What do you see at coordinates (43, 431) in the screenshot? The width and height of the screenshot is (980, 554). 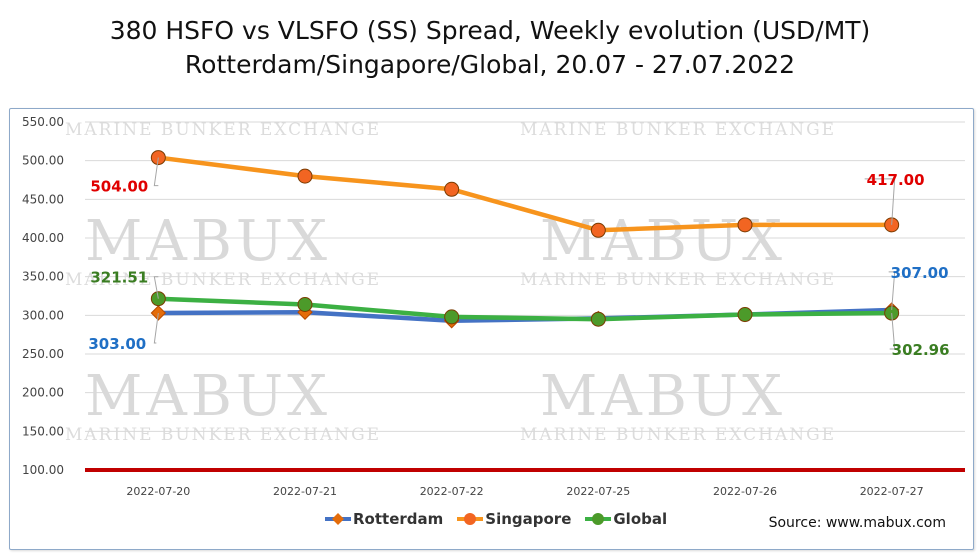 I see `y-tick-label: 150.00` at bounding box center [43, 431].